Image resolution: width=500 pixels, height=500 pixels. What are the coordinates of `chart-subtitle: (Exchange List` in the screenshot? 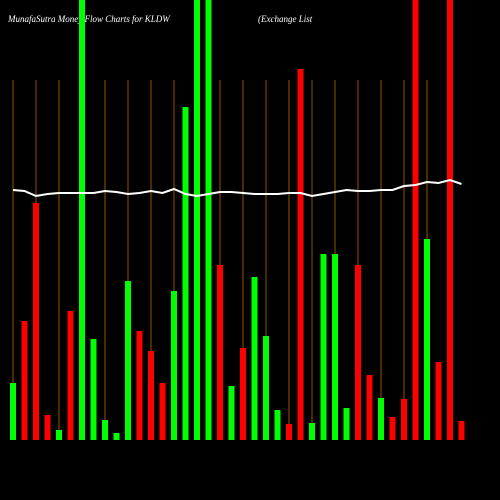 It's located at (285, 19).